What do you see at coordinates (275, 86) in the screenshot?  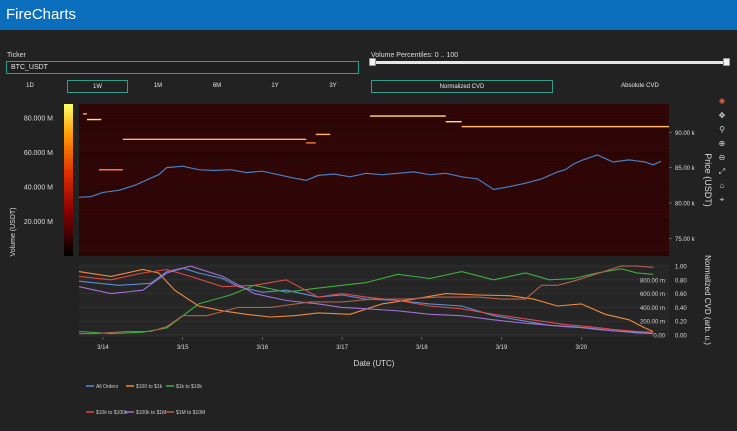 I see `timeframe-1y-button: 1Y` at bounding box center [275, 86].